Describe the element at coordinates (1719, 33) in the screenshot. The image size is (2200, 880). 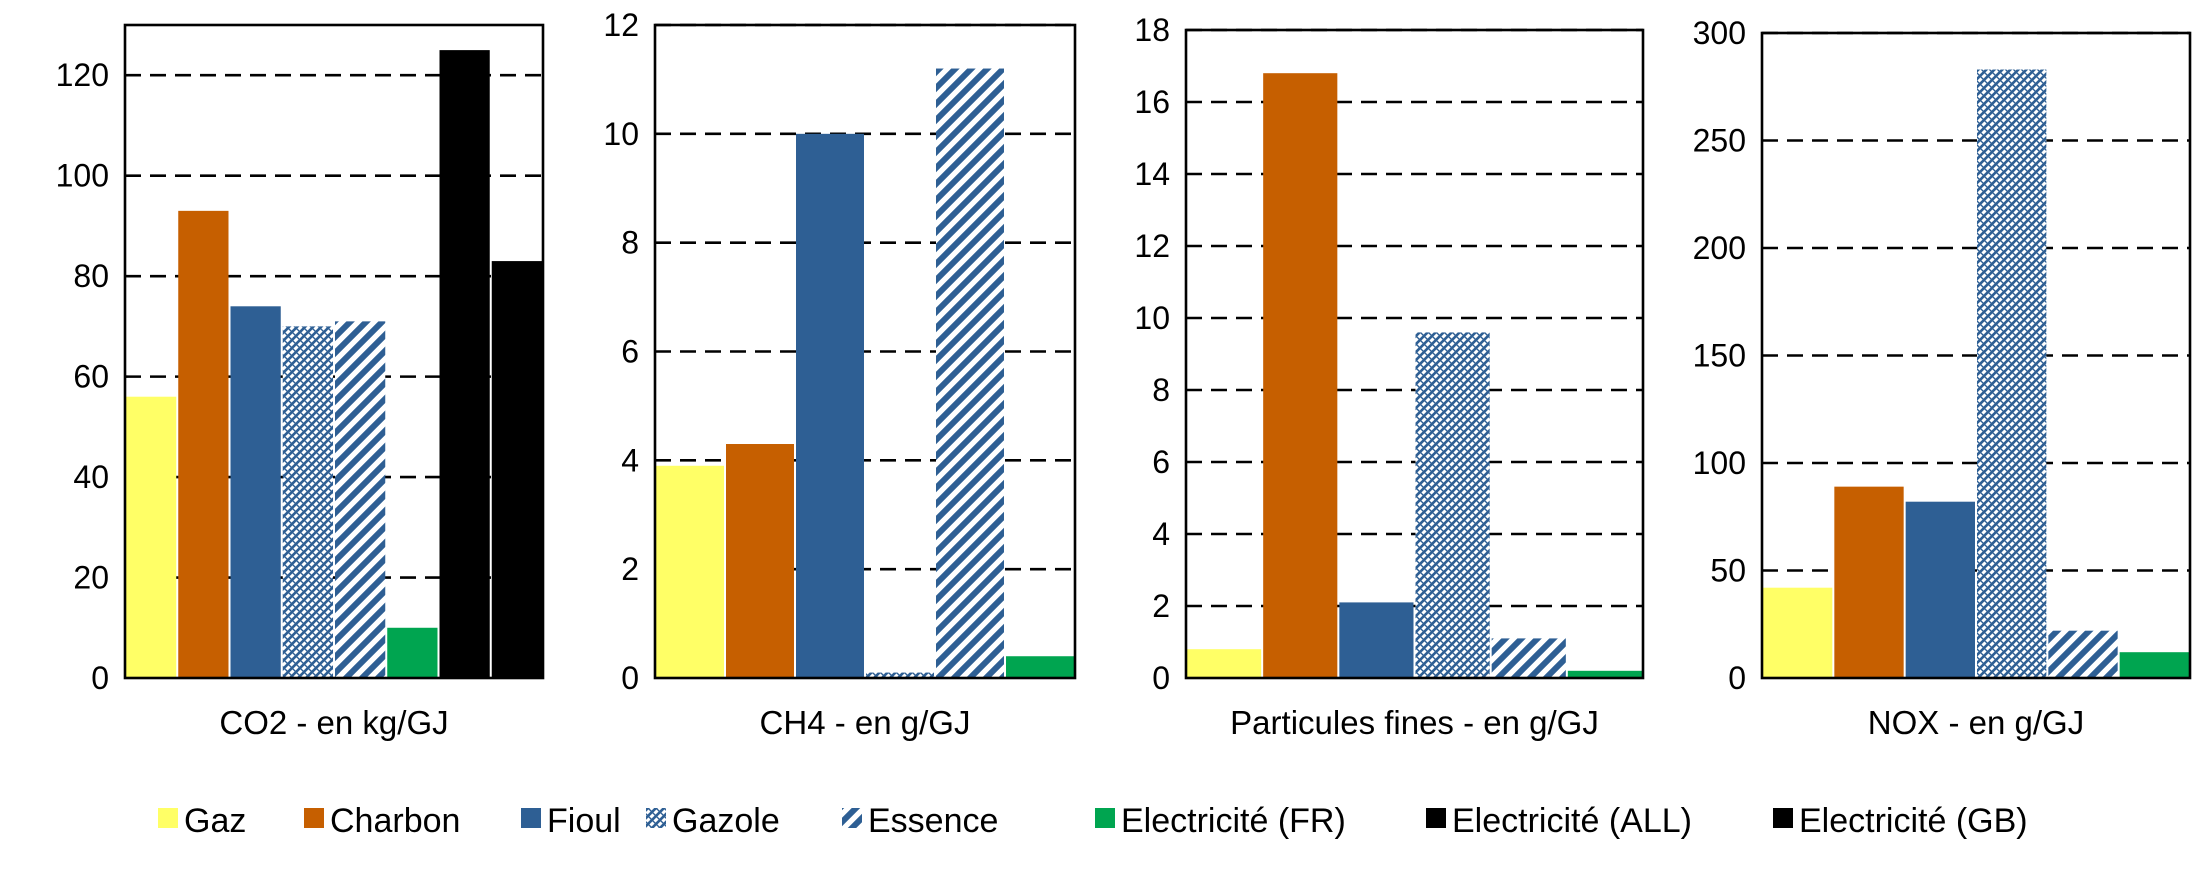
I see `y-tick-label: 300` at that location.